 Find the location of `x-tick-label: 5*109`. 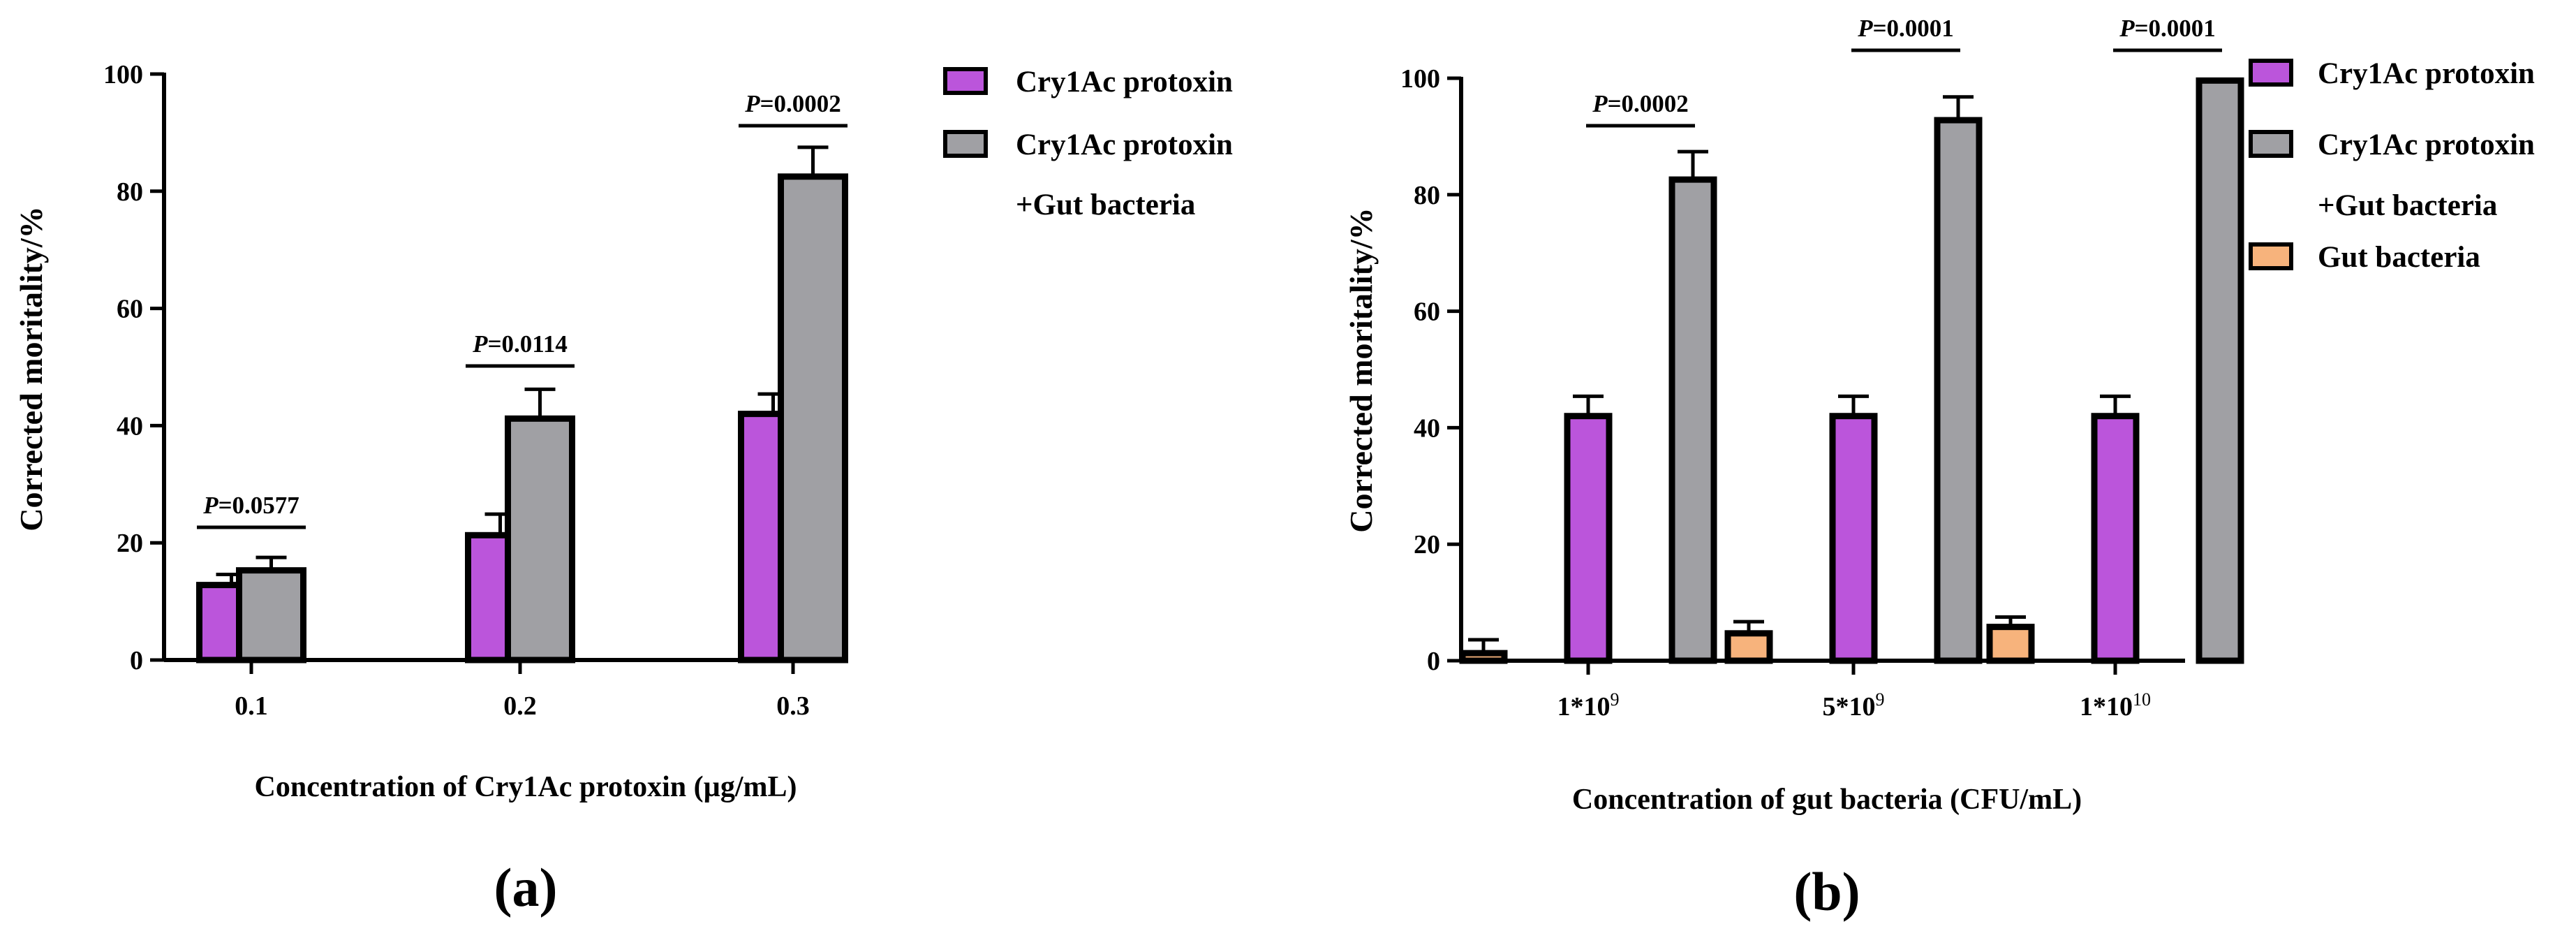

x-tick-label: 5*109 is located at coordinates (1854, 706).